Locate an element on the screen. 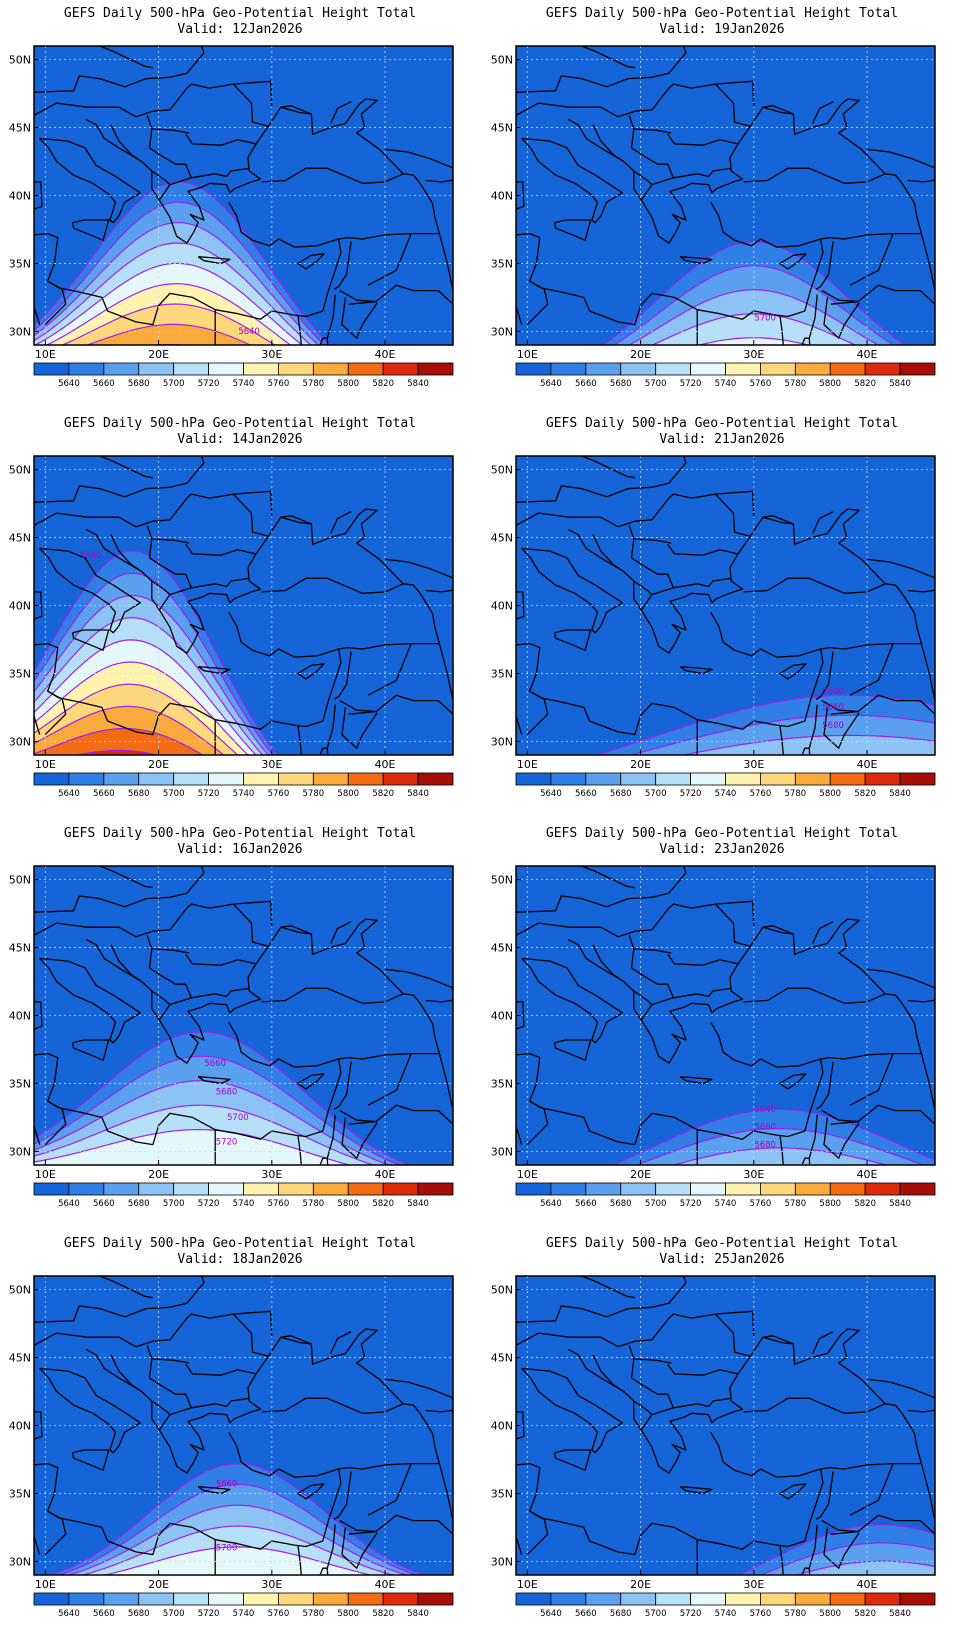 The height and width of the screenshot is (1640, 964). lat-tick-label: 40N is located at coordinates (20, 606).